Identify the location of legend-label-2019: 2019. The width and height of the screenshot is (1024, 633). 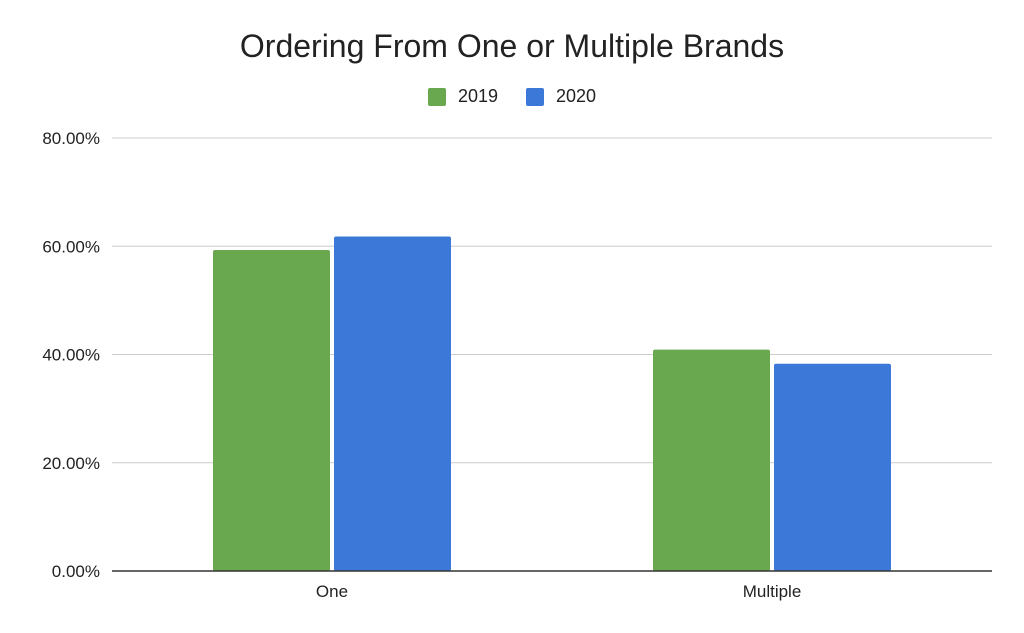
(477, 96).